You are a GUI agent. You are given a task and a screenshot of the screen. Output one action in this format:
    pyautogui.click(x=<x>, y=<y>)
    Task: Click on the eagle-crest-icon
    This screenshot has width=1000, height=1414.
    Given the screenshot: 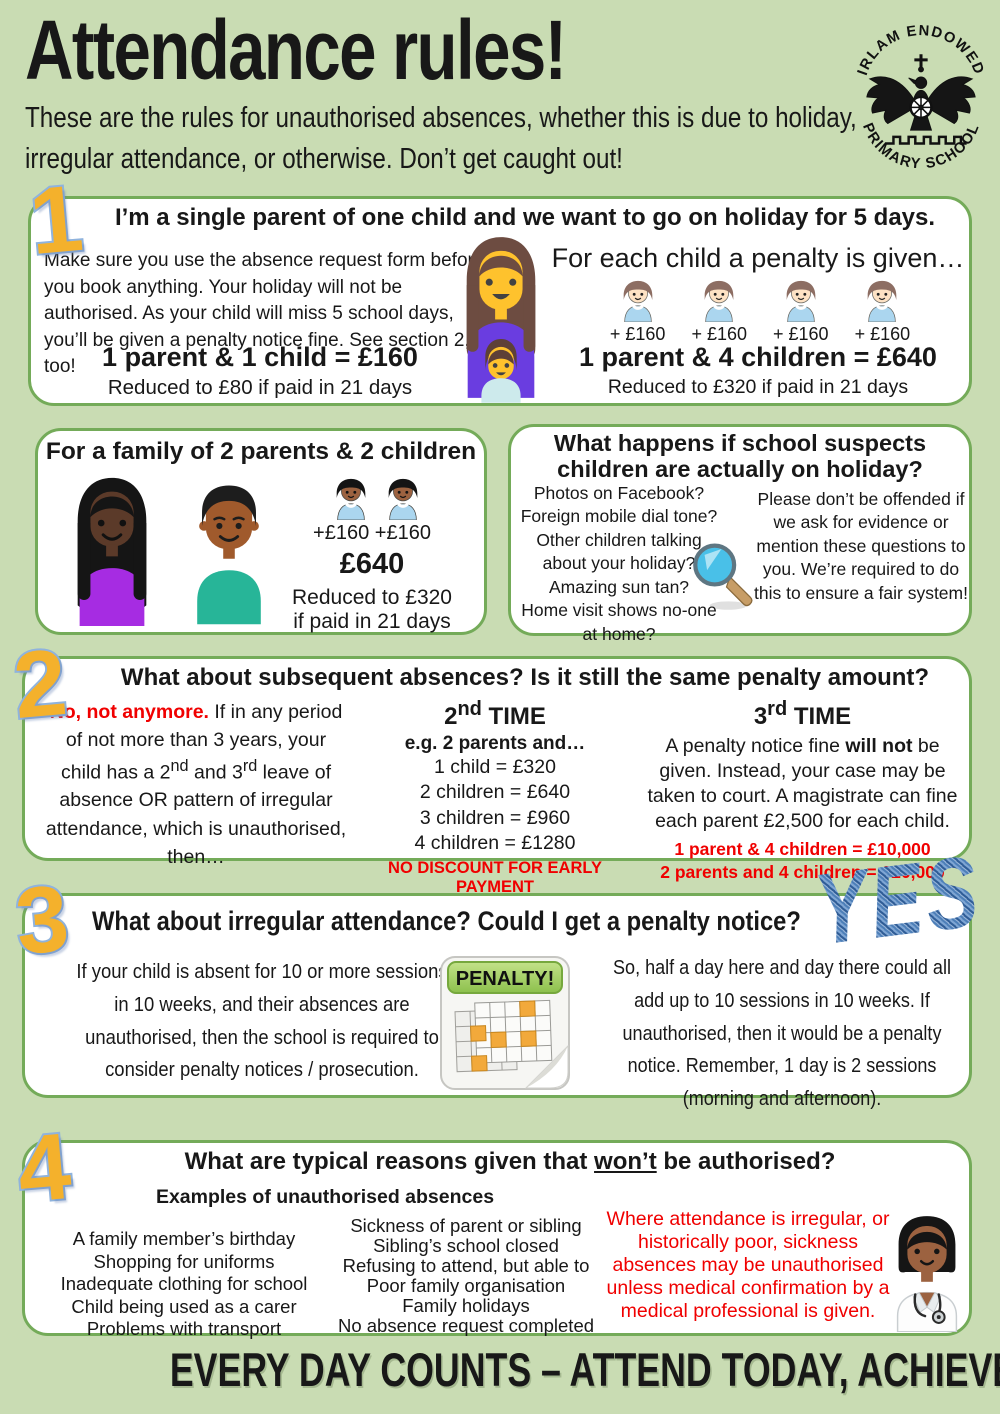 What is the action you would take?
    pyautogui.click(x=921, y=99)
    